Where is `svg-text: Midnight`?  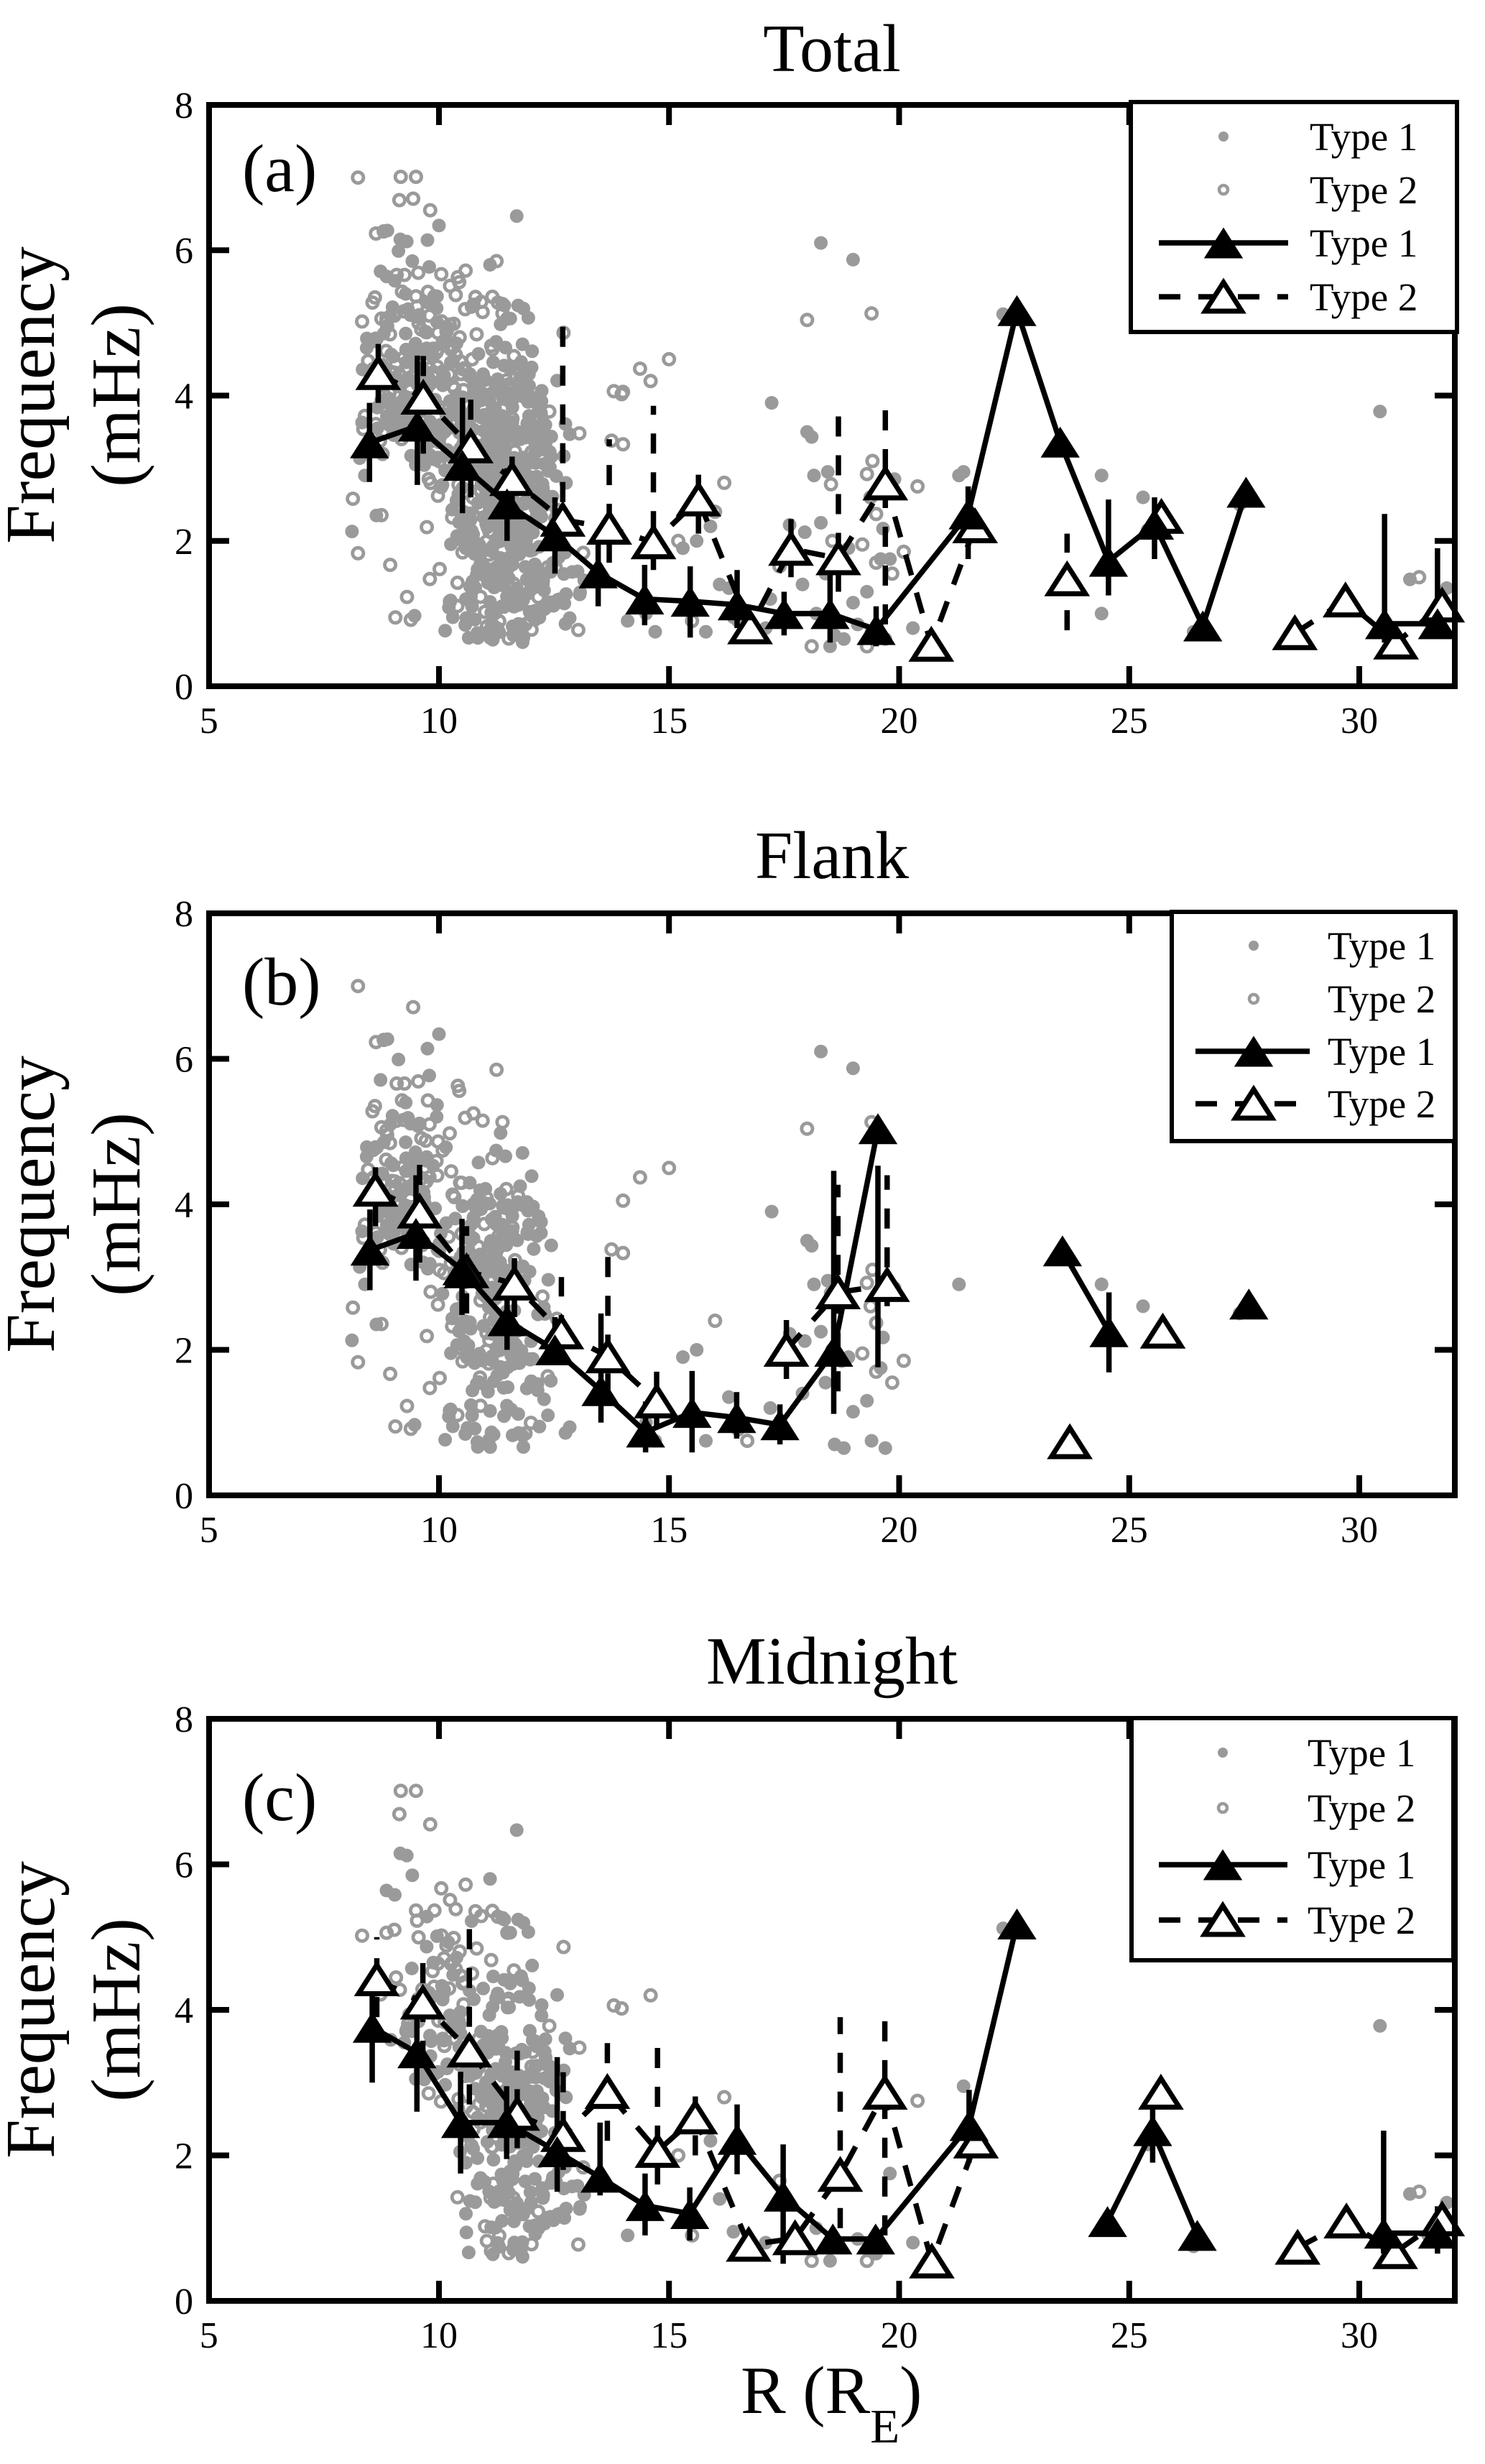
svg-text: Midnight is located at coordinates (832, 1661).